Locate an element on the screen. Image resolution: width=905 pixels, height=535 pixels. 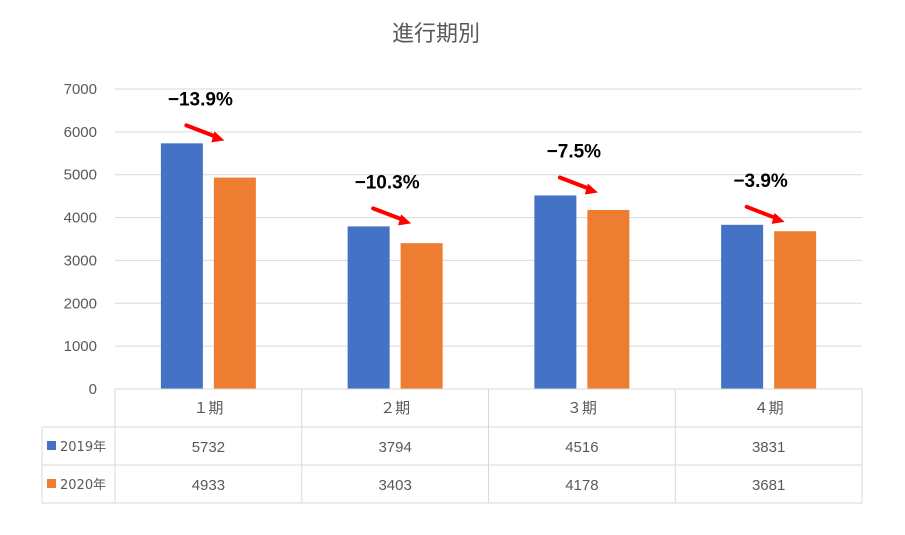
y-tick-label: 2000 is located at coordinates (80, 303).